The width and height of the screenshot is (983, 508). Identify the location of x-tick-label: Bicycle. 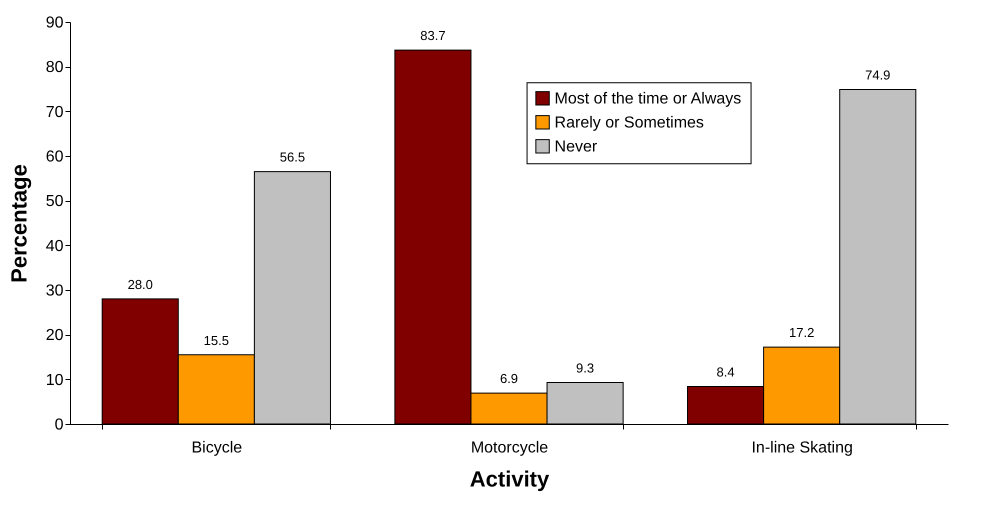
(216, 448).